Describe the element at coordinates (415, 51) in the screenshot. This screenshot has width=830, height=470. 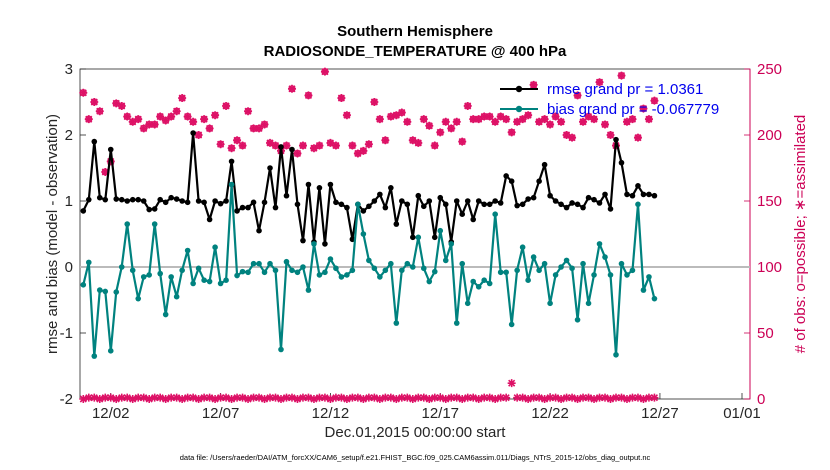
I see `chart-subtitle: RADIOSONDE_TEMPERATURE @ 400 hPa` at that location.